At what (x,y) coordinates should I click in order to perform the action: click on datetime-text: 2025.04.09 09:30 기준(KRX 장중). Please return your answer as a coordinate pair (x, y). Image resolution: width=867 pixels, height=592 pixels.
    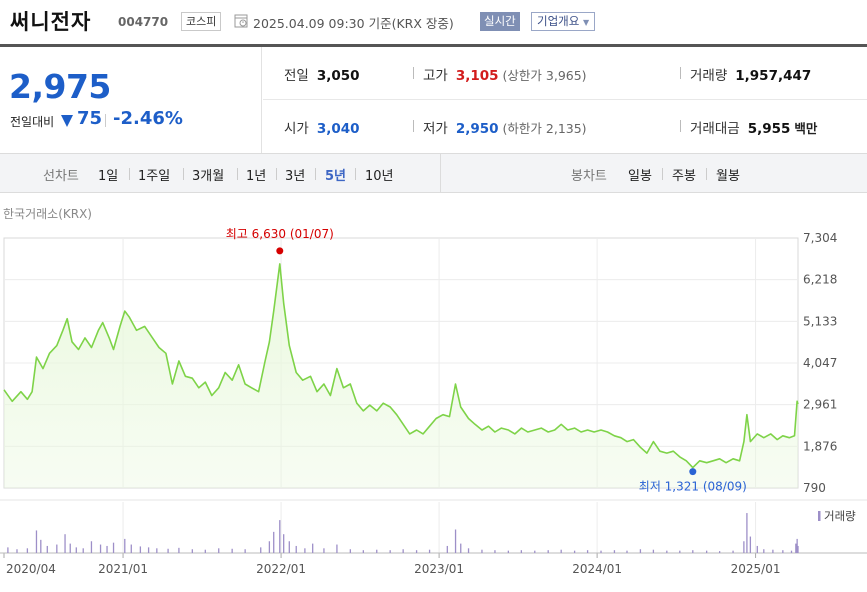
    Looking at the image, I should click on (353, 22).